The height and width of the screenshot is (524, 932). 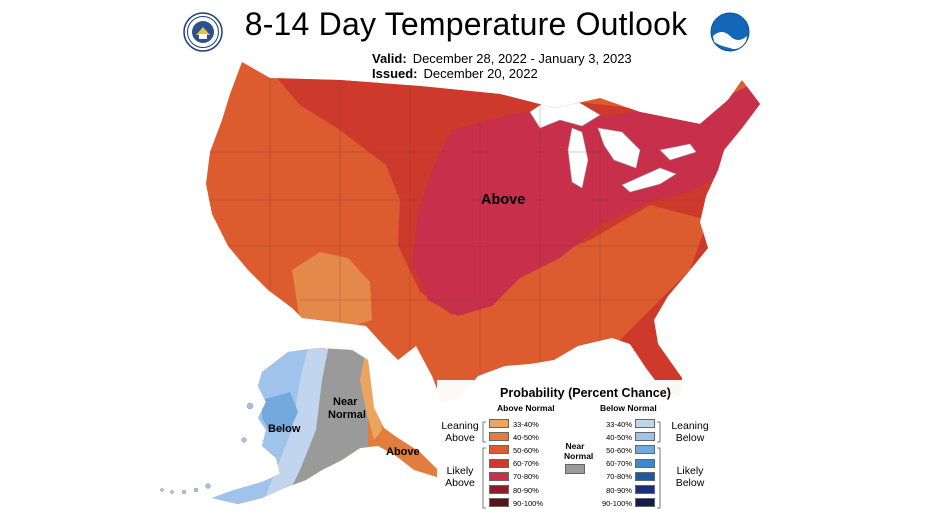 I want to click on legend-near-header-1: Near, so click(x=575, y=446).